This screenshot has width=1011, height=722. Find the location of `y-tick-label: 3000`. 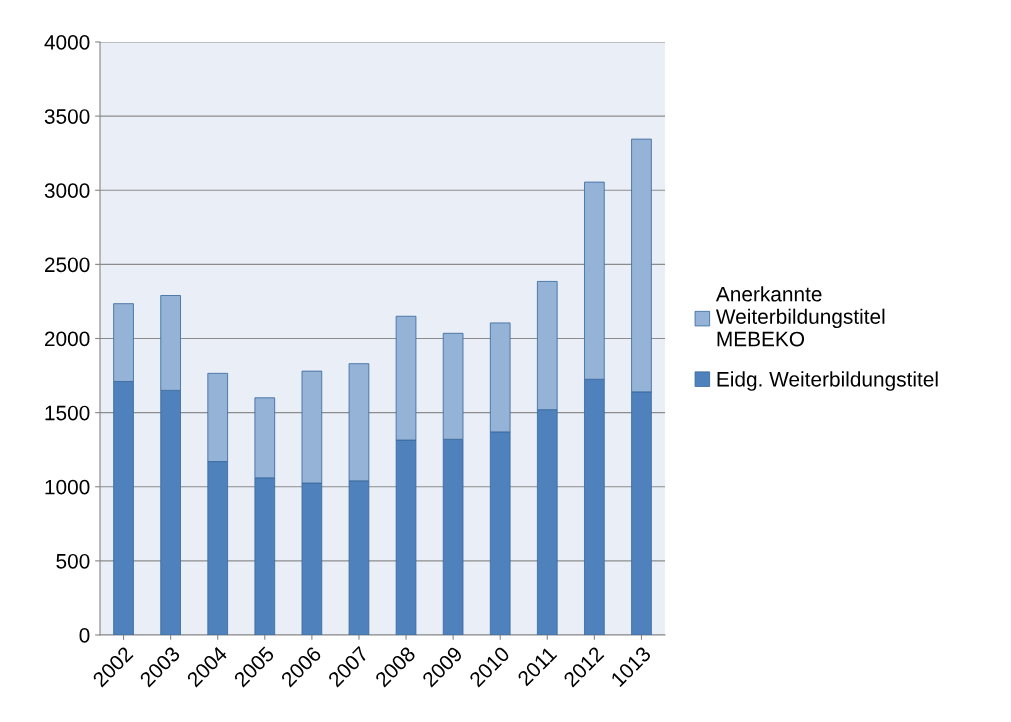

y-tick-label: 3000 is located at coordinates (67, 190).